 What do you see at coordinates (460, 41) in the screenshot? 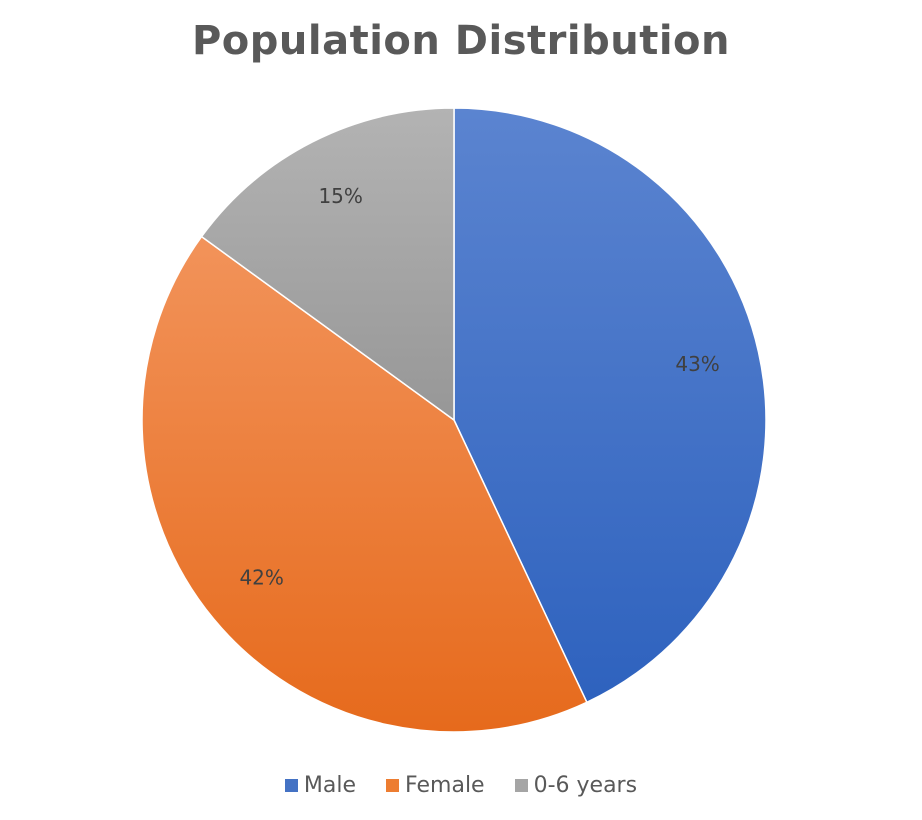
I see `chart-title: Population Distribution` at bounding box center [460, 41].